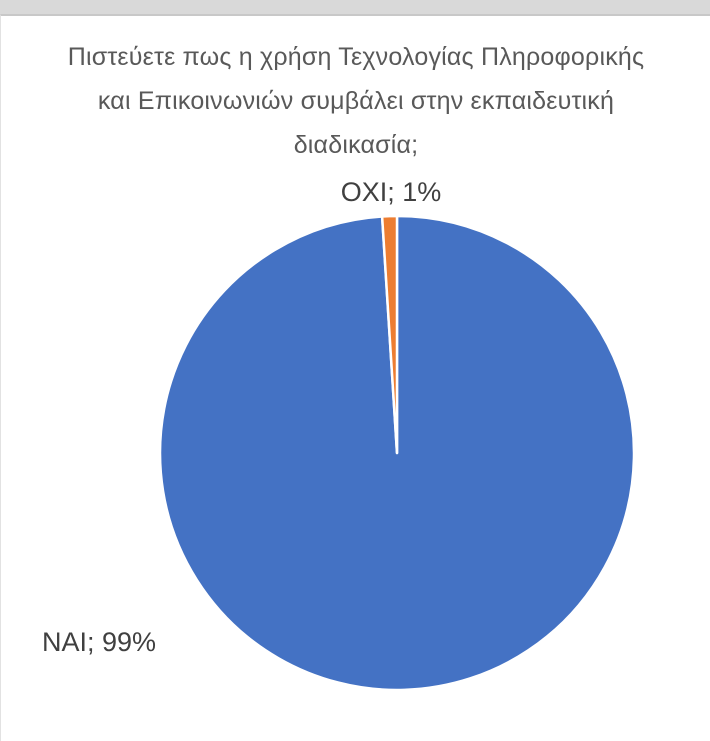  What do you see at coordinates (389, 334) in the screenshot?
I see `pie-slice-οχι` at bounding box center [389, 334].